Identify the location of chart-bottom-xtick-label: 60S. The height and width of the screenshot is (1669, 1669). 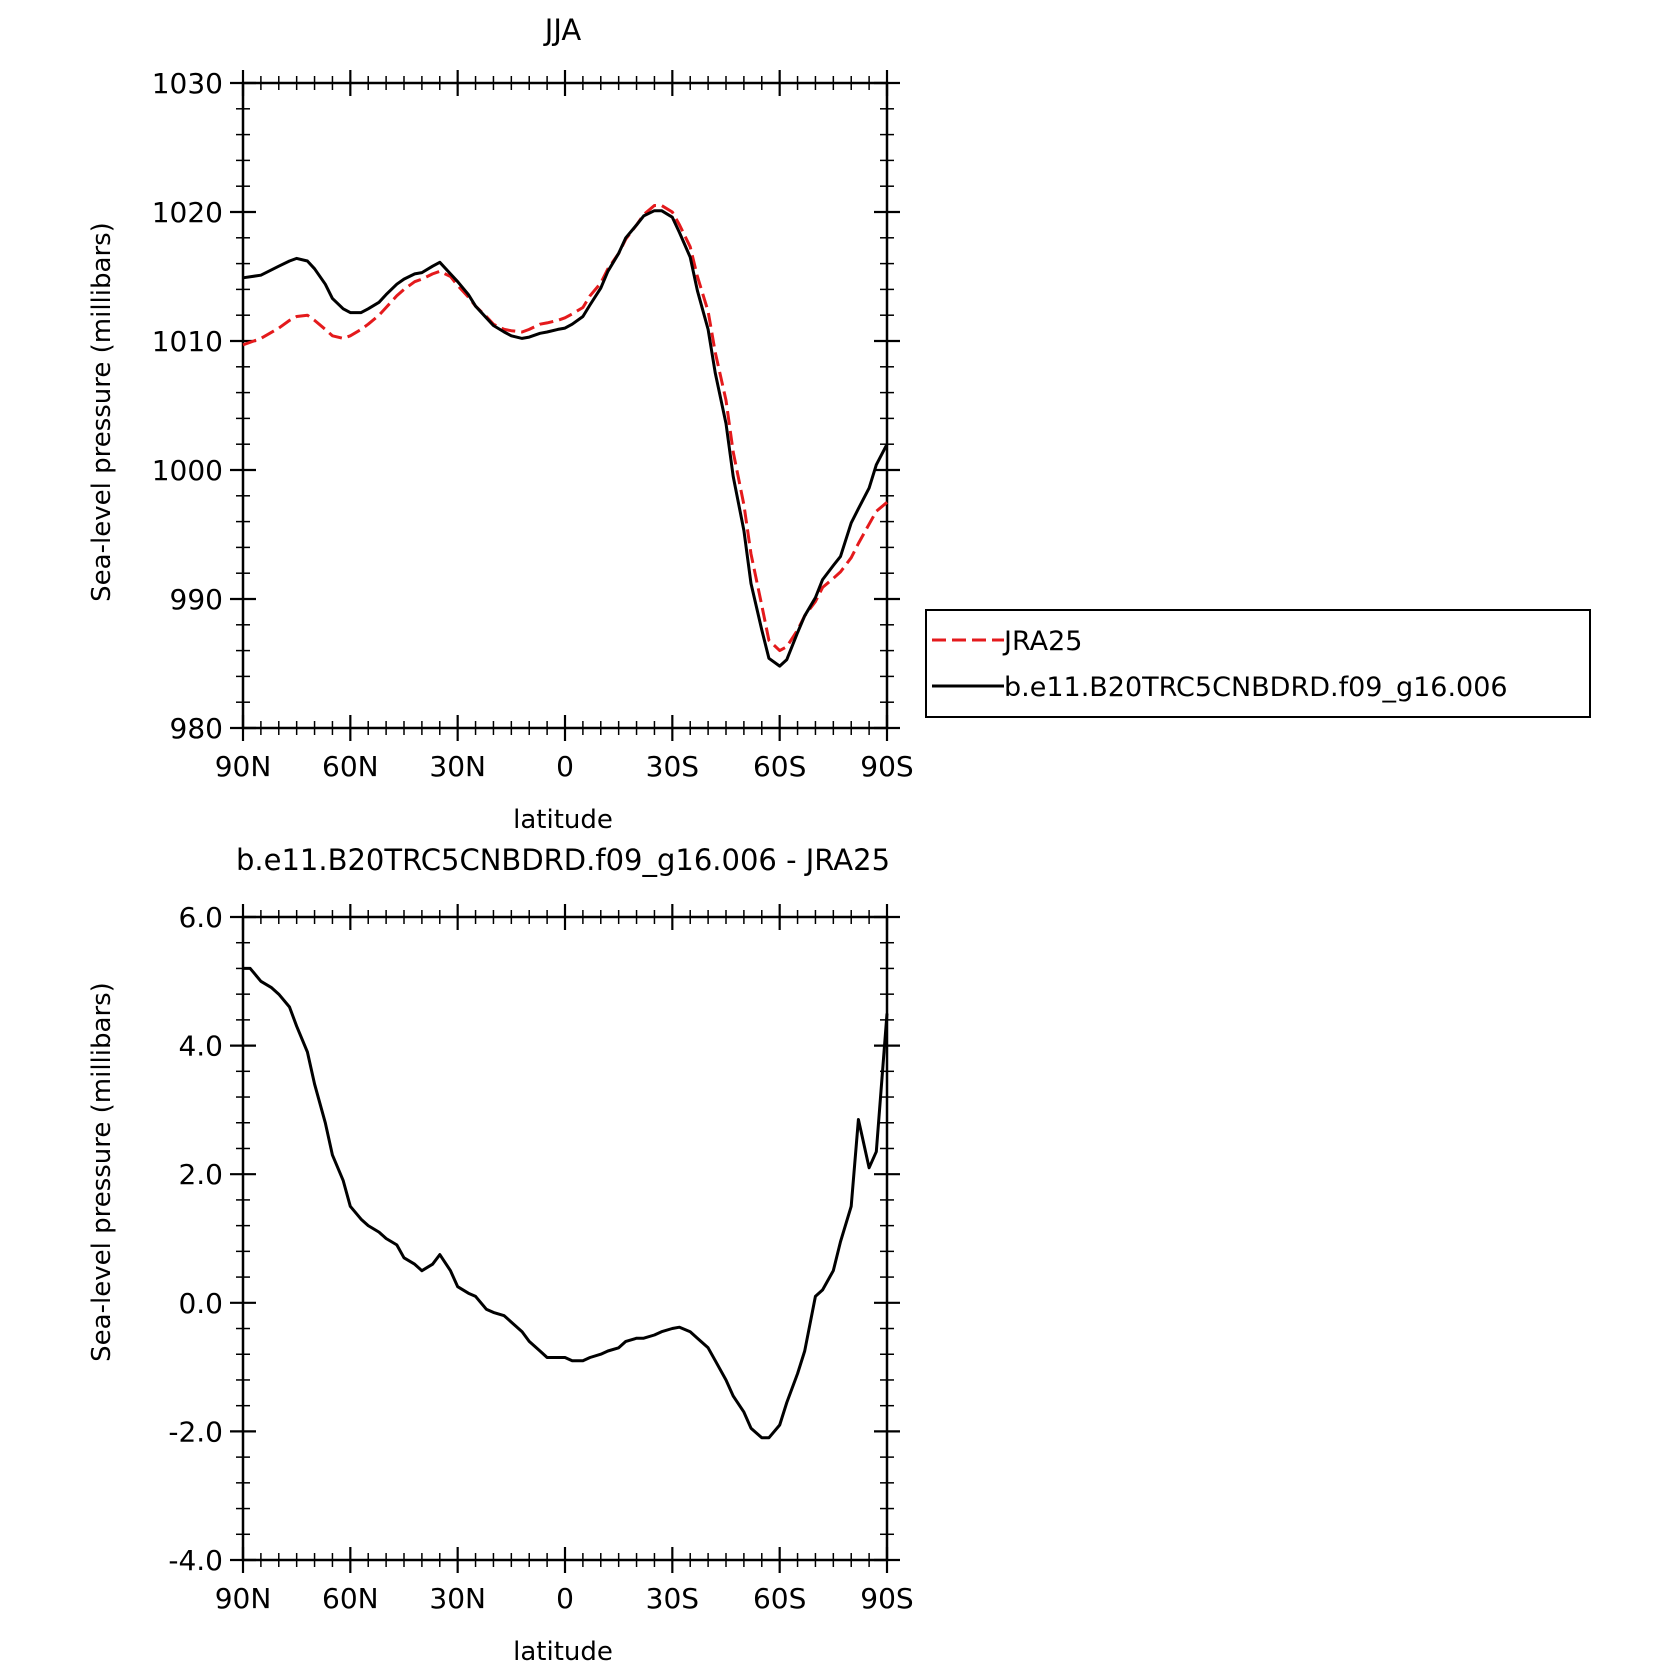
(779, 1598).